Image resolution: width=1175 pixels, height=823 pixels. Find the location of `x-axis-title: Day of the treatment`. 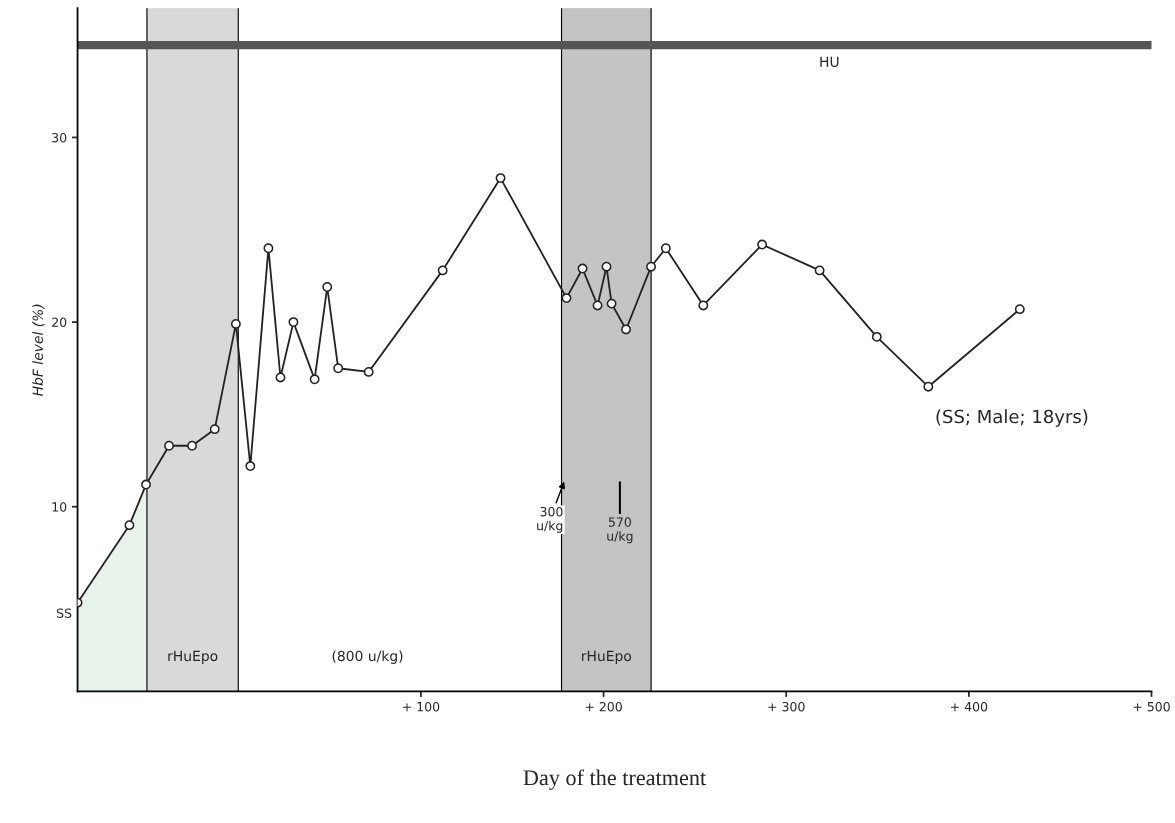

x-axis-title: Day of the treatment is located at coordinates (615, 779).